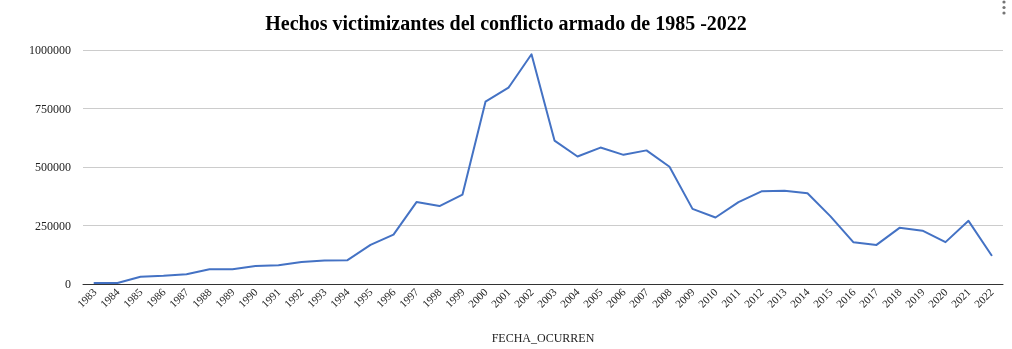  Describe the element at coordinates (53, 108) in the screenshot. I see `y-tick-label: 750000` at that location.